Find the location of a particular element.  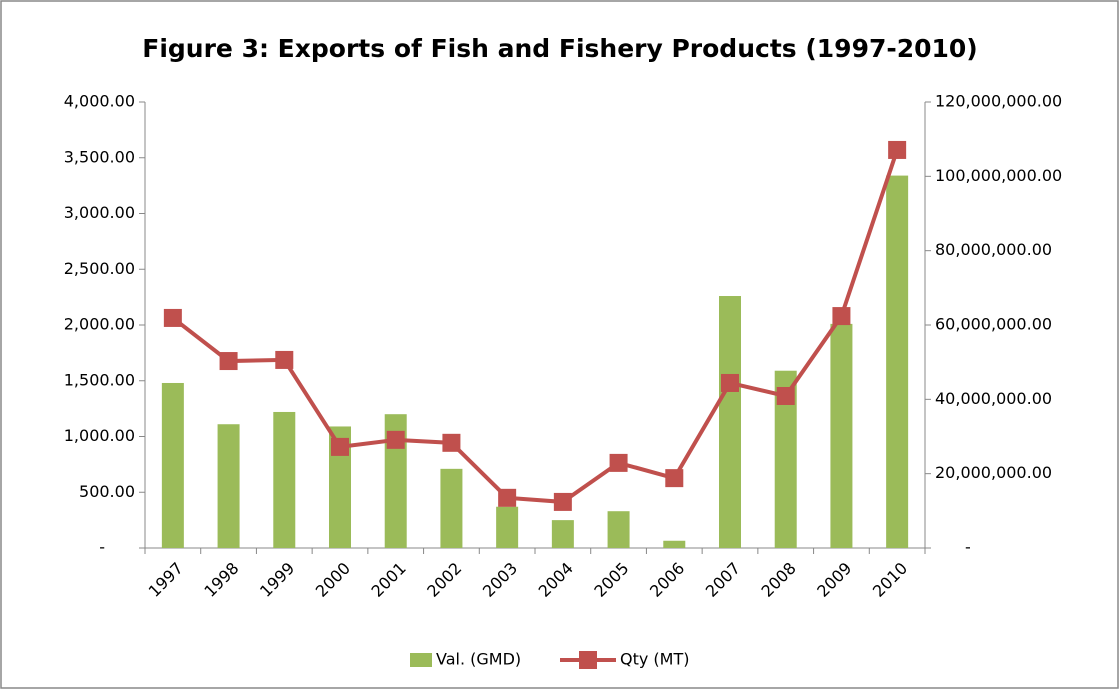

y2-tick-label: 60,000,000.00 is located at coordinates (993, 324).